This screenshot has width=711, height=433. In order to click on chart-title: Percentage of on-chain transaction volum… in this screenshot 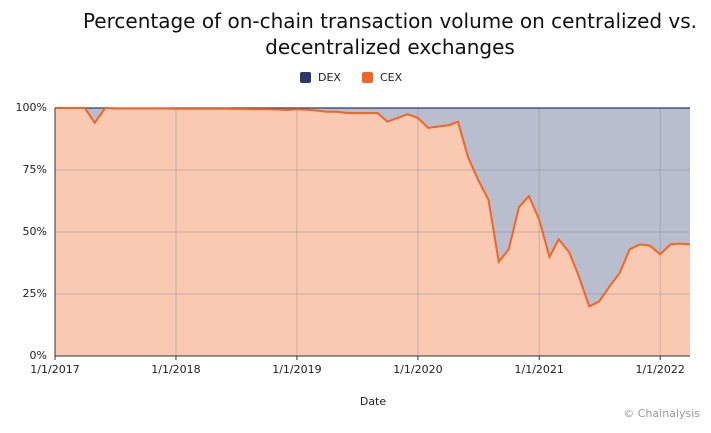, I will do `click(390, 34)`.